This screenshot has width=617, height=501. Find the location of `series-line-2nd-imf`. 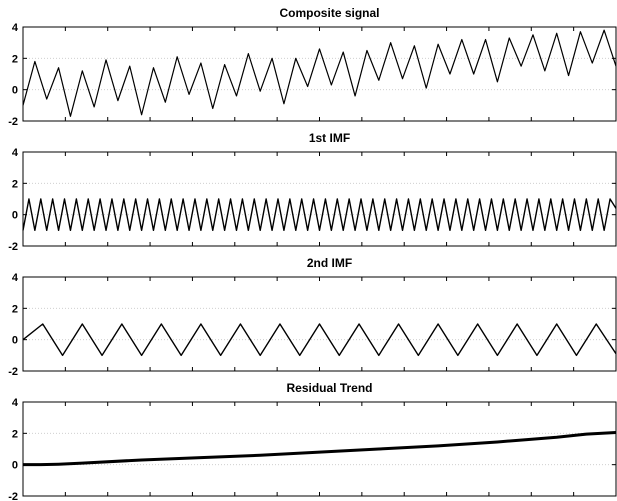

series-line-2nd-imf is located at coordinates (319, 340).